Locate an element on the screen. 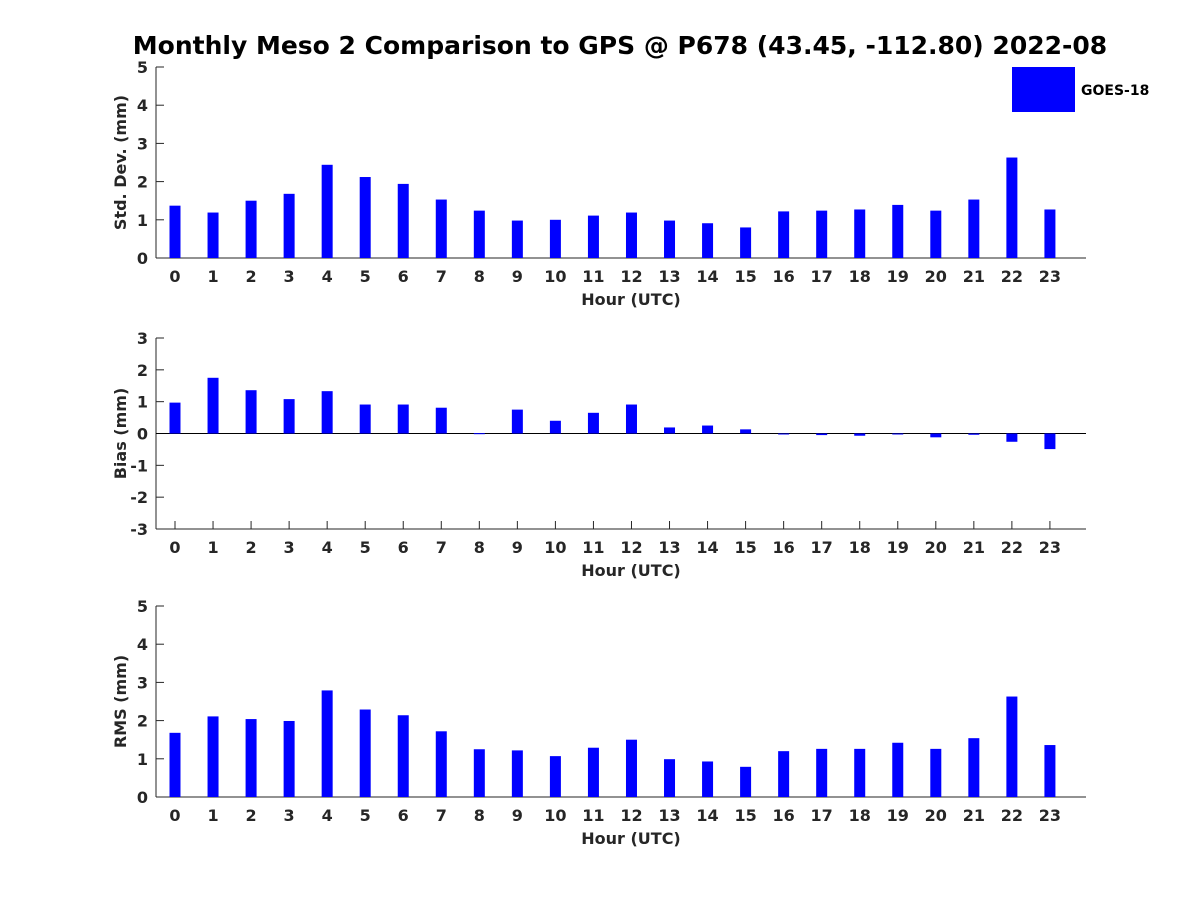 This screenshot has height=900, width=1200. std-x-tick-label: 7 is located at coordinates (441, 276).